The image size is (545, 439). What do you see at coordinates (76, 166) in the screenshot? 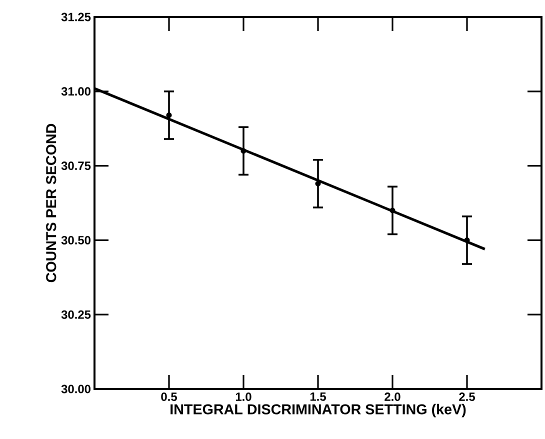
I see `y-tick-label: 30.75` at bounding box center [76, 166].